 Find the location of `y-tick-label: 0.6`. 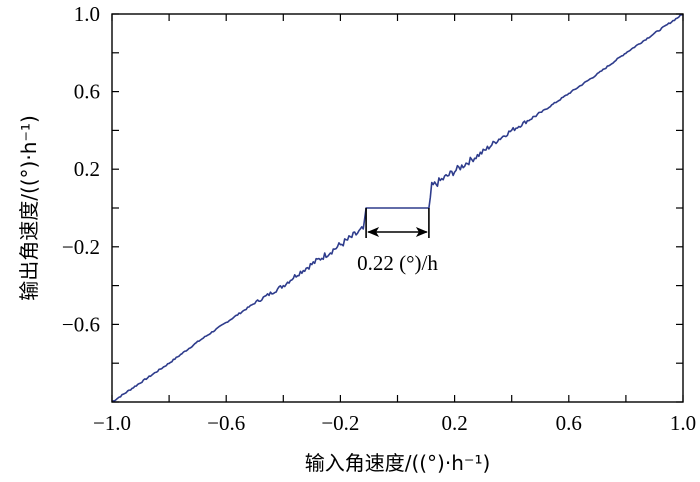

y-tick-label: 0.6 is located at coordinates (87, 92).